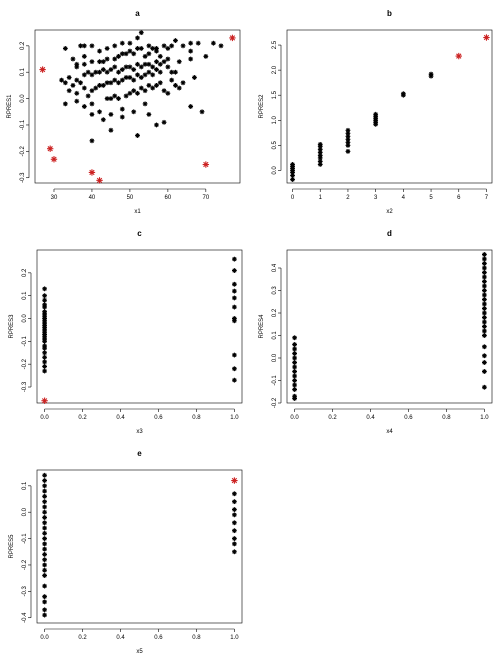  What do you see at coordinates (348, 198) in the screenshot?
I see `x-tick-label: 2` at bounding box center [348, 198].